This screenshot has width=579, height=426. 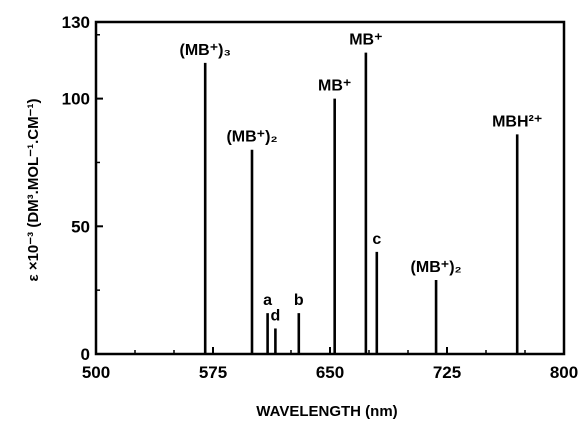 I want to click on y-axis-title: ε ×10⁻³ (DM³.MOL⁻¹.CM⁻¹), so click(x=33, y=190).